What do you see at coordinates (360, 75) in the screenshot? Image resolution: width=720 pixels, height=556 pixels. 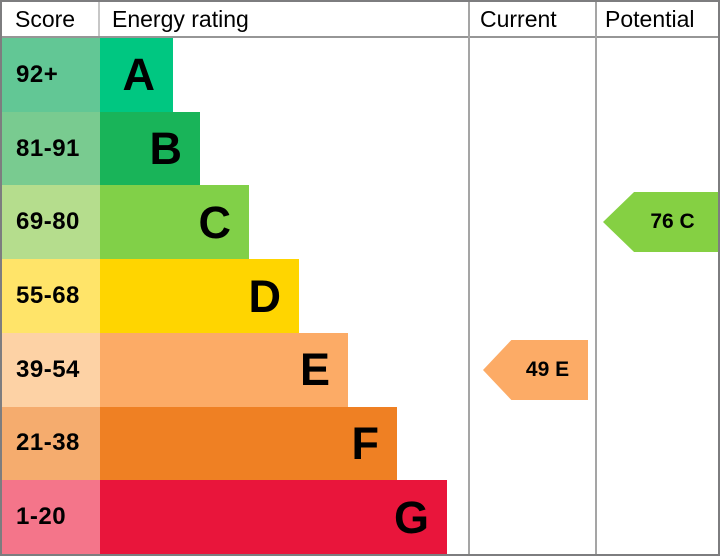 I see `band-row-a: 92+ A` at bounding box center [360, 75].